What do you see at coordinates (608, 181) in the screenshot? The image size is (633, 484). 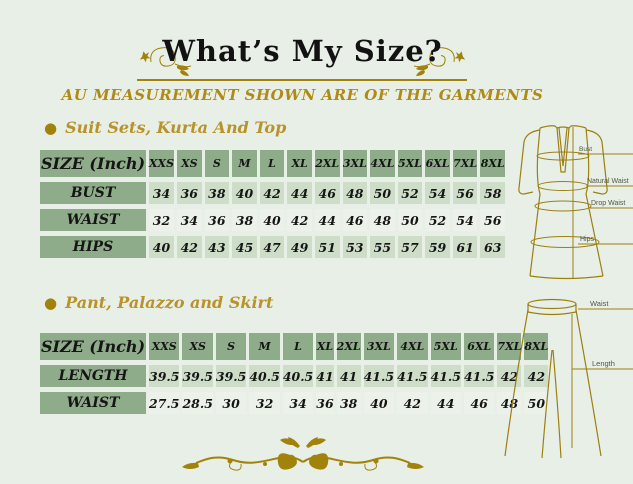 I see `kurta-label-natural-waist: Natural Waist` at bounding box center [608, 181].